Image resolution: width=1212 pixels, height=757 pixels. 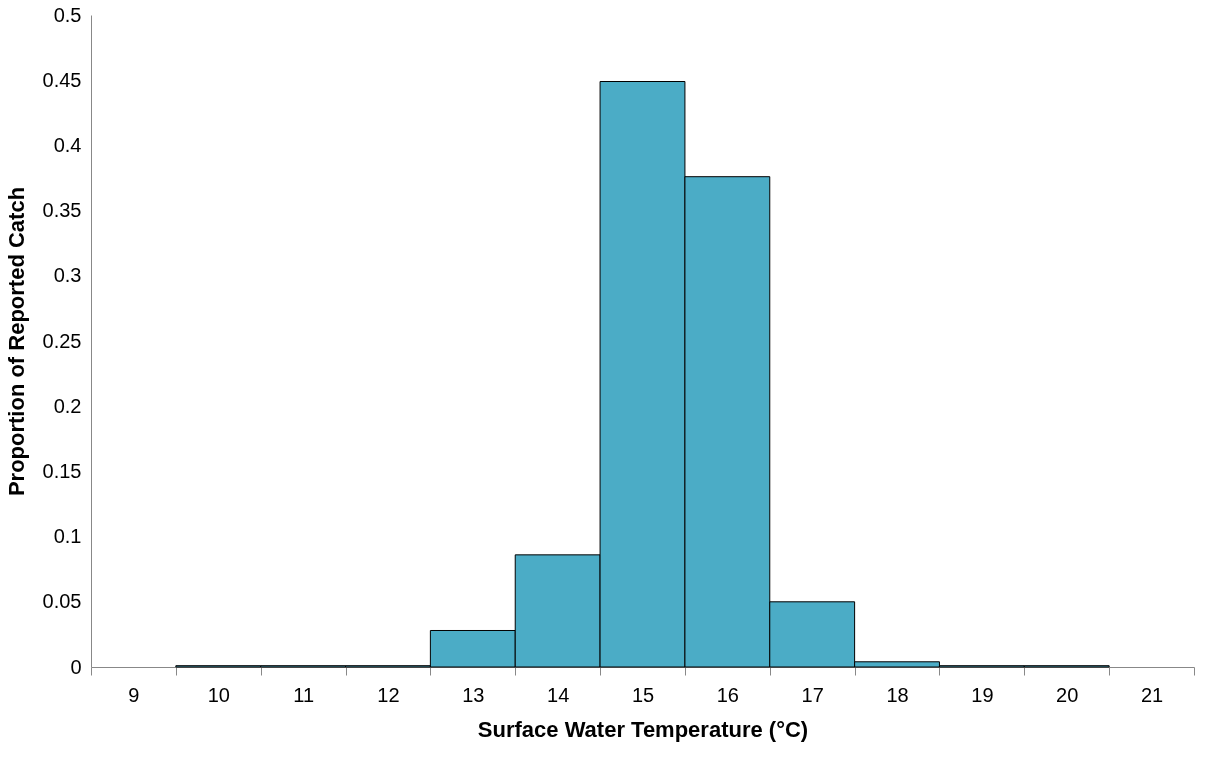 What do you see at coordinates (558, 694) in the screenshot?
I see `x-tick-label: 14` at bounding box center [558, 694].